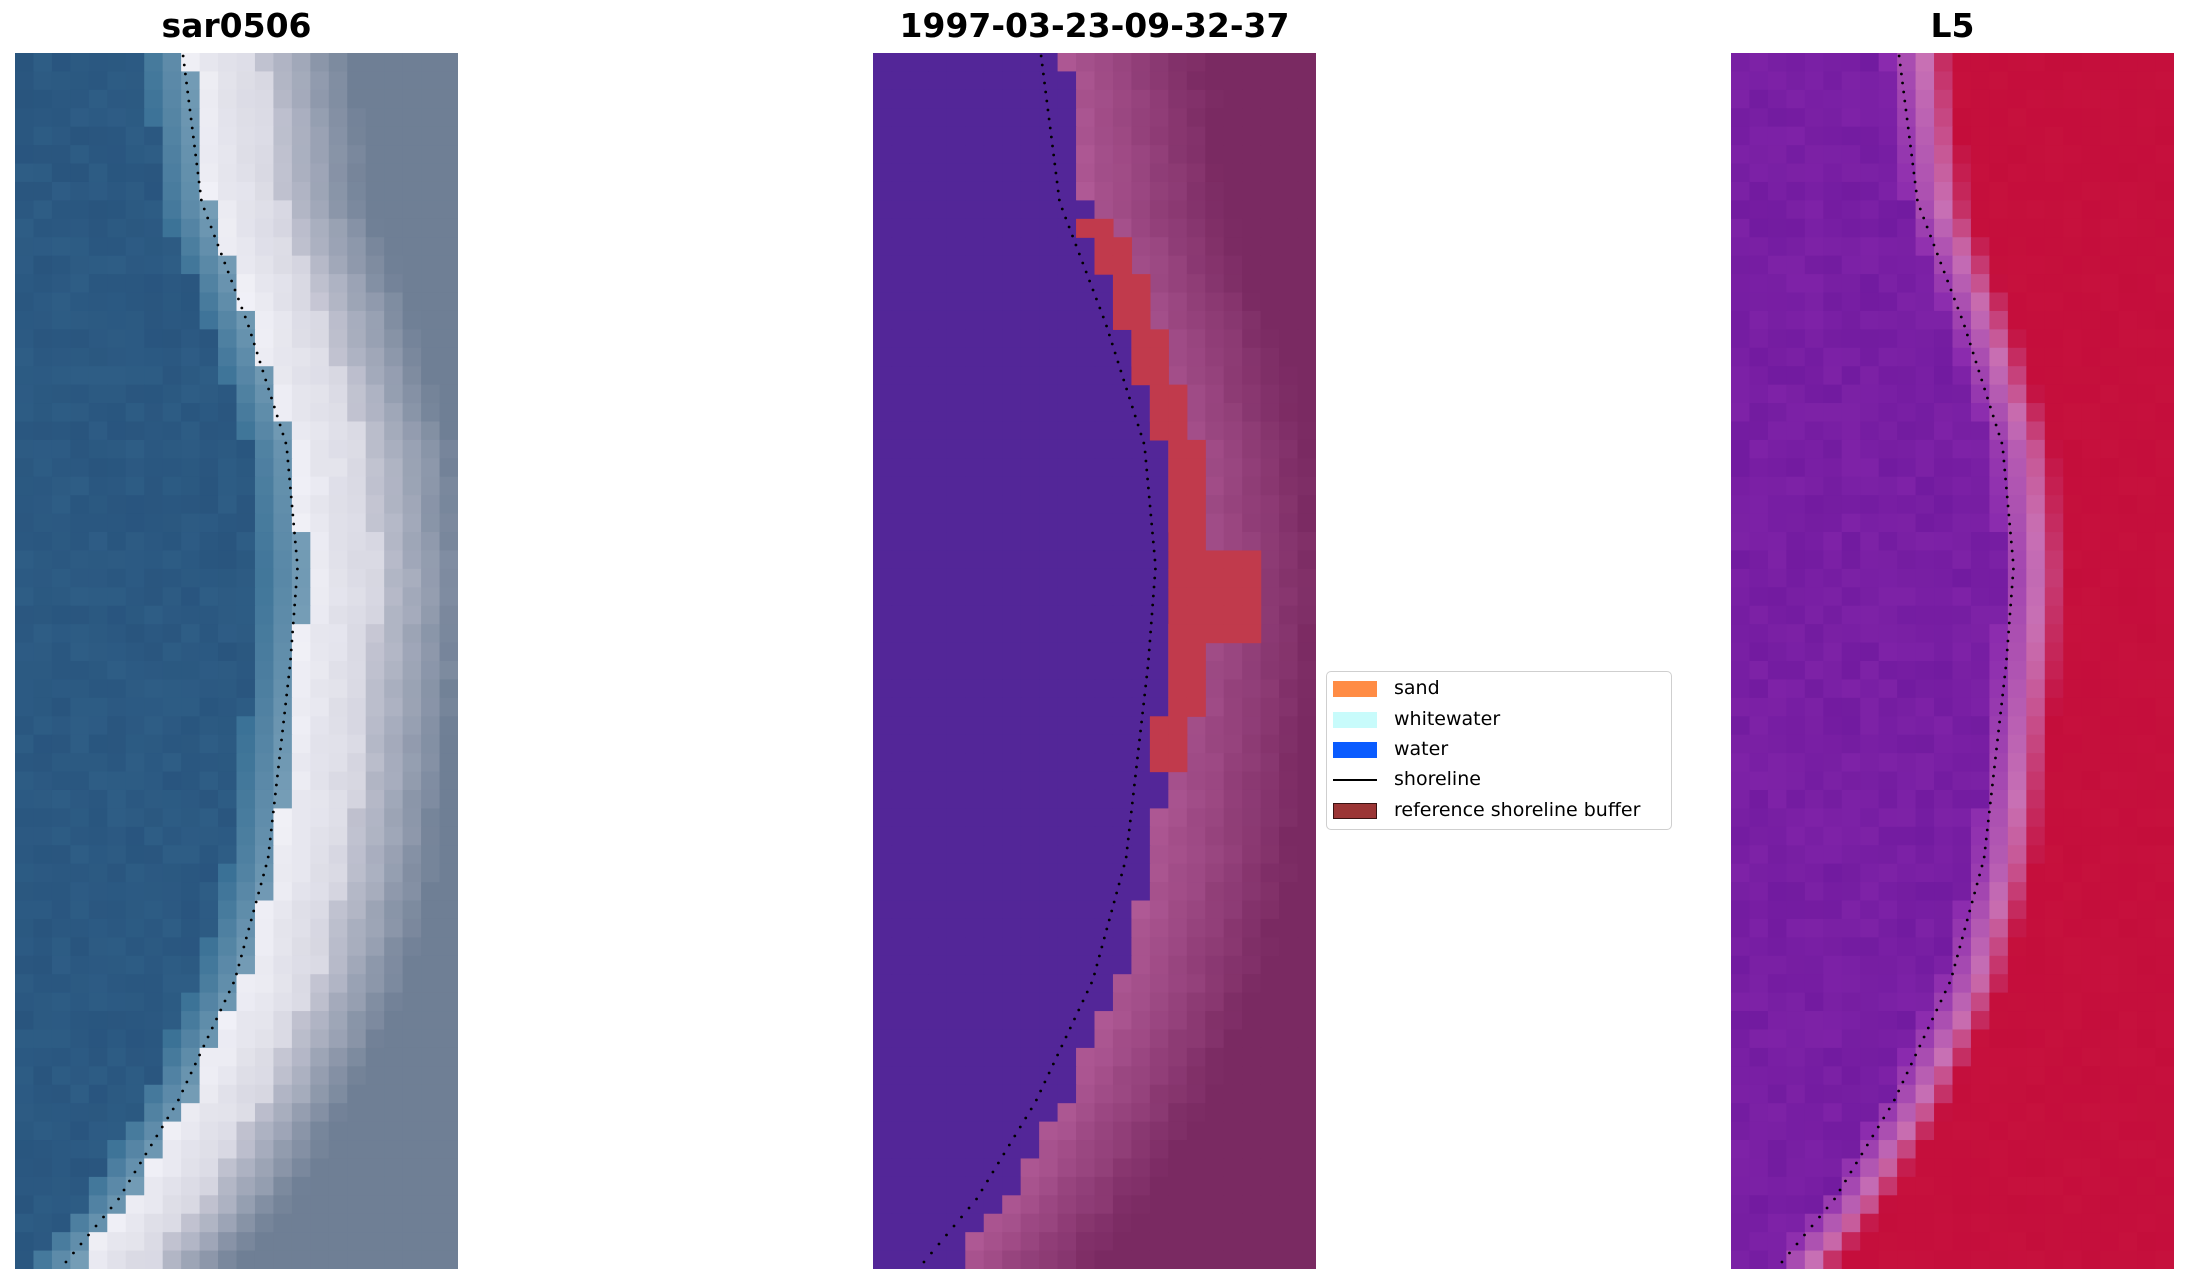 This screenshot has height=1283, width=2187. I want to click on panel-title-index: L5, so click(1952, 25).